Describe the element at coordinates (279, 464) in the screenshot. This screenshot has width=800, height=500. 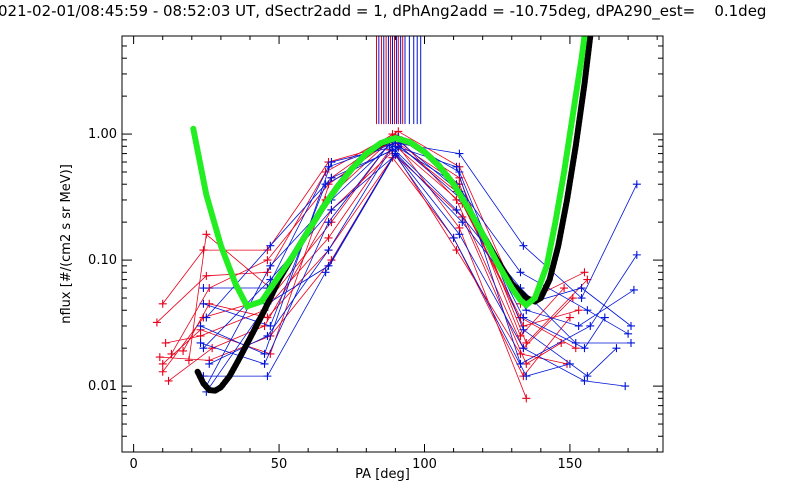
I see `x-tick-label: 50` at that location.